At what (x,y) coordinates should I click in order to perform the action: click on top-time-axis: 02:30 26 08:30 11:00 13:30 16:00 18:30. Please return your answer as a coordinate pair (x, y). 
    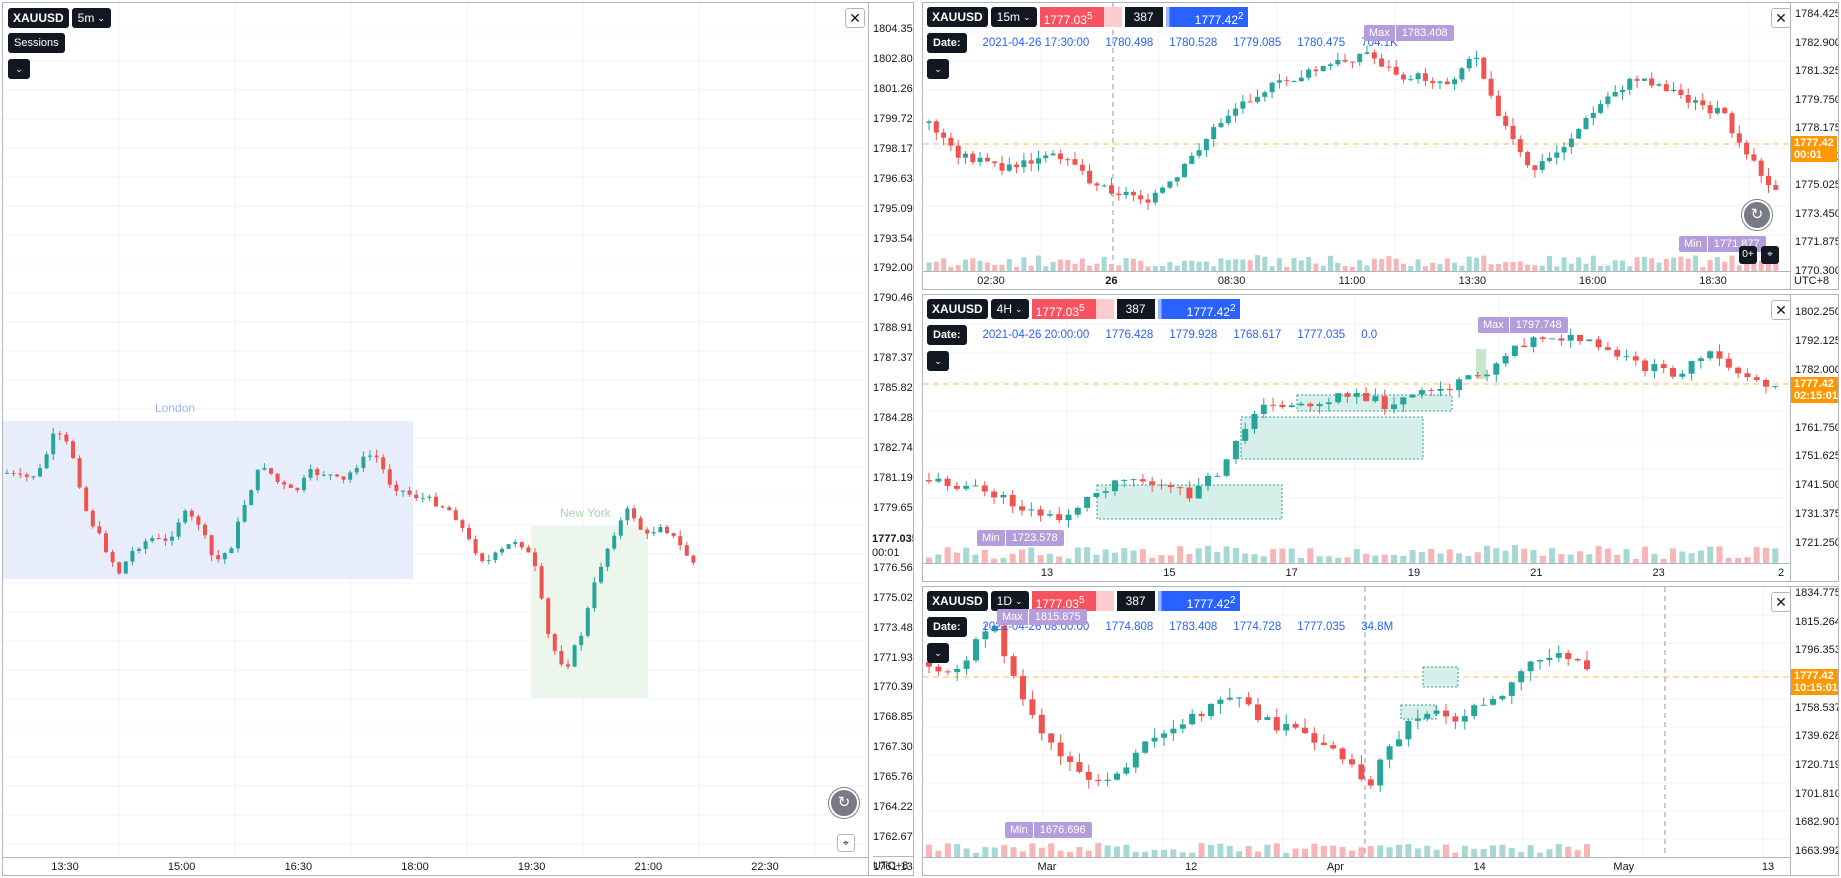
    Looking at the image, I should click on (1356, 280).